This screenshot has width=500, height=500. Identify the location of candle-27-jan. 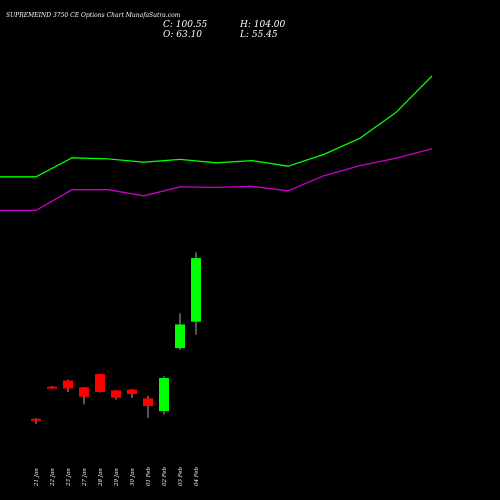
(84, 396).